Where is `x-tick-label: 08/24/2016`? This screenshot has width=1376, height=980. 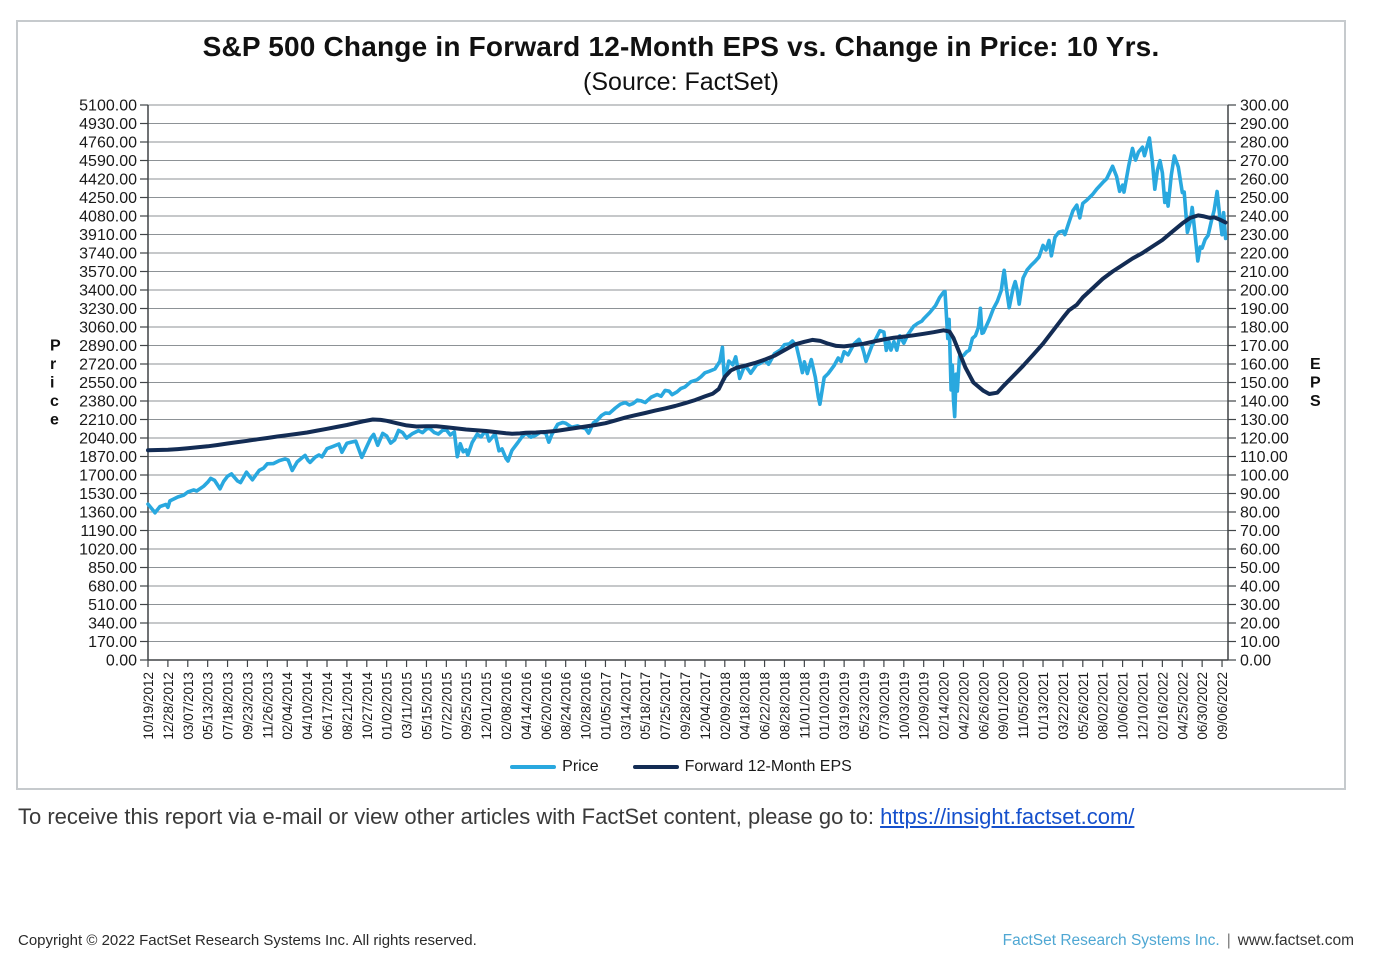
x-tick-label: 08/24/2016 is located at coordinates (566, 706).